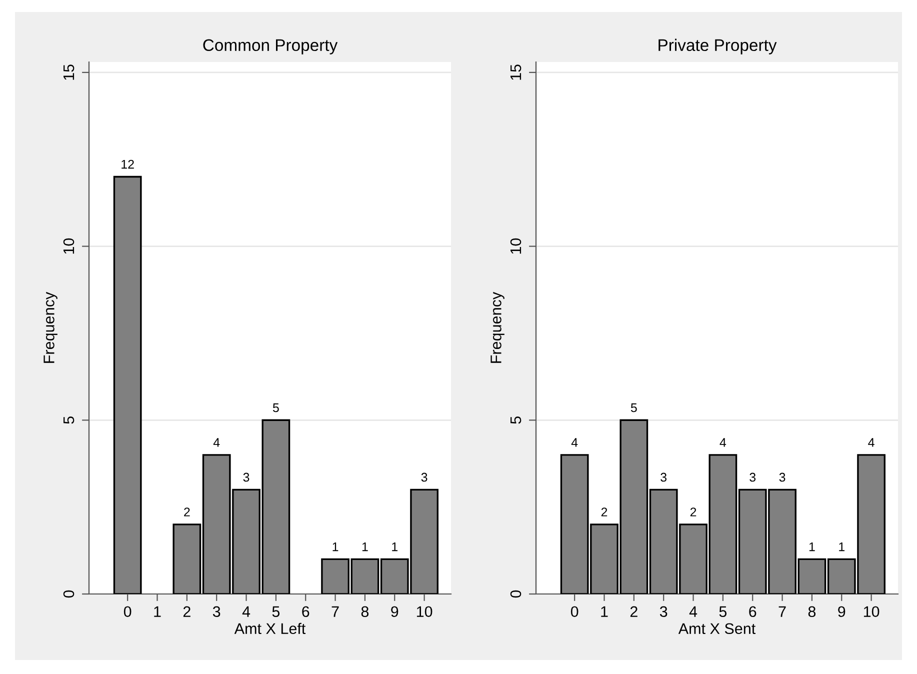  I want to click on x-axis-title: Amt X Left, so click(270, 628).